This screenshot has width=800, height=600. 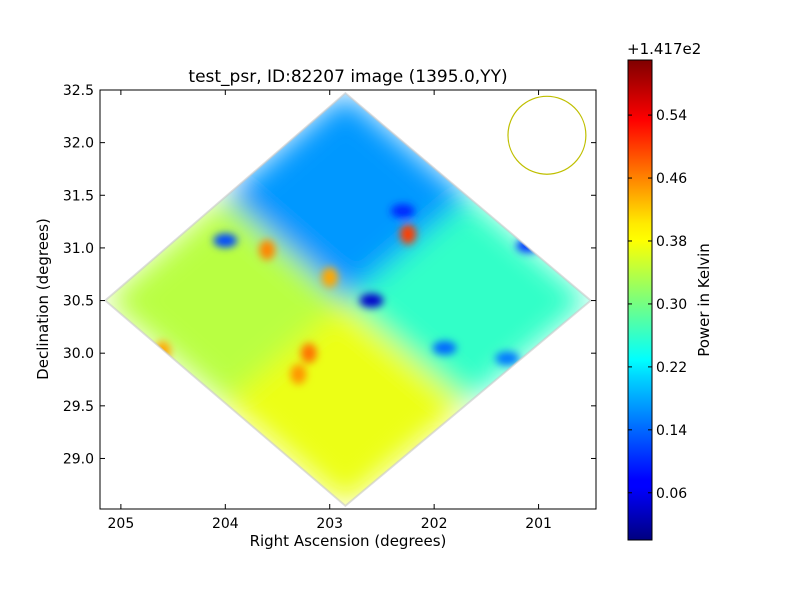 I want to click on x-tick-label: 204, so click(x=225, y=524).